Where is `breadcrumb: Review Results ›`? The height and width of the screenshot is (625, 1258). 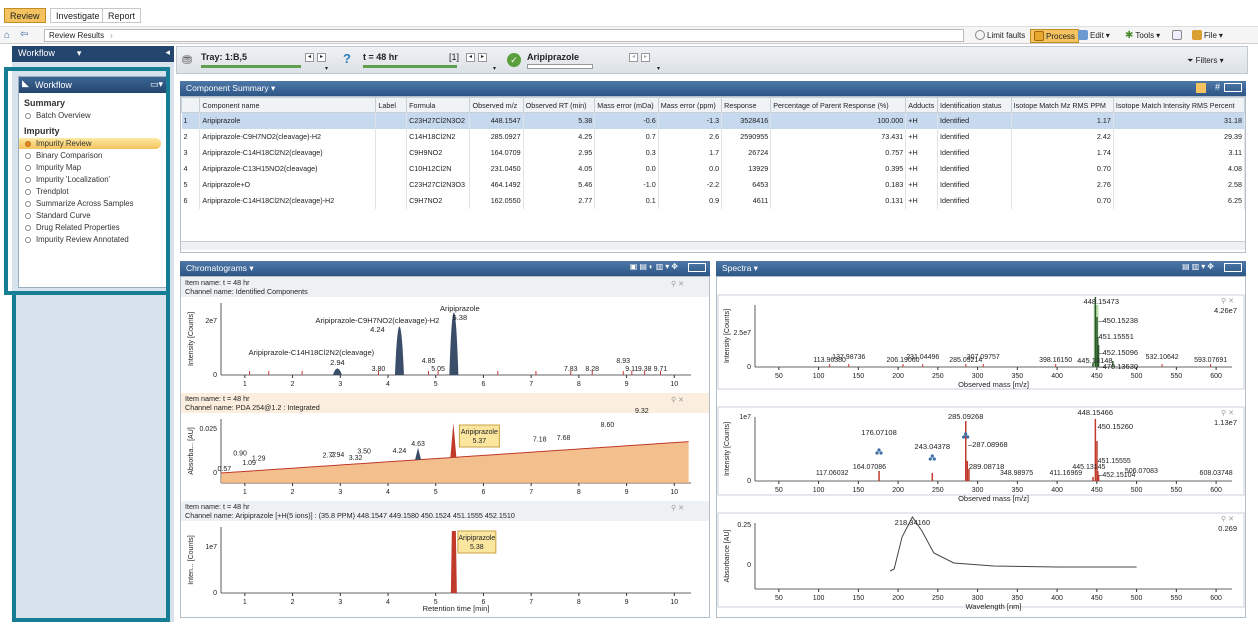
breadcrumb: Review Results › is located at coordinates (504, 35).